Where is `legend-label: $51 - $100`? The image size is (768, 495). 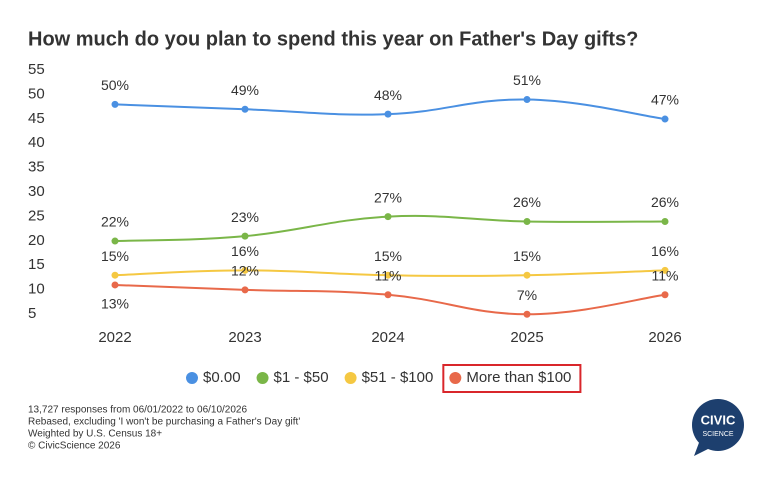
legend-label: $51 - $100 is located at coordinates (398, 377).